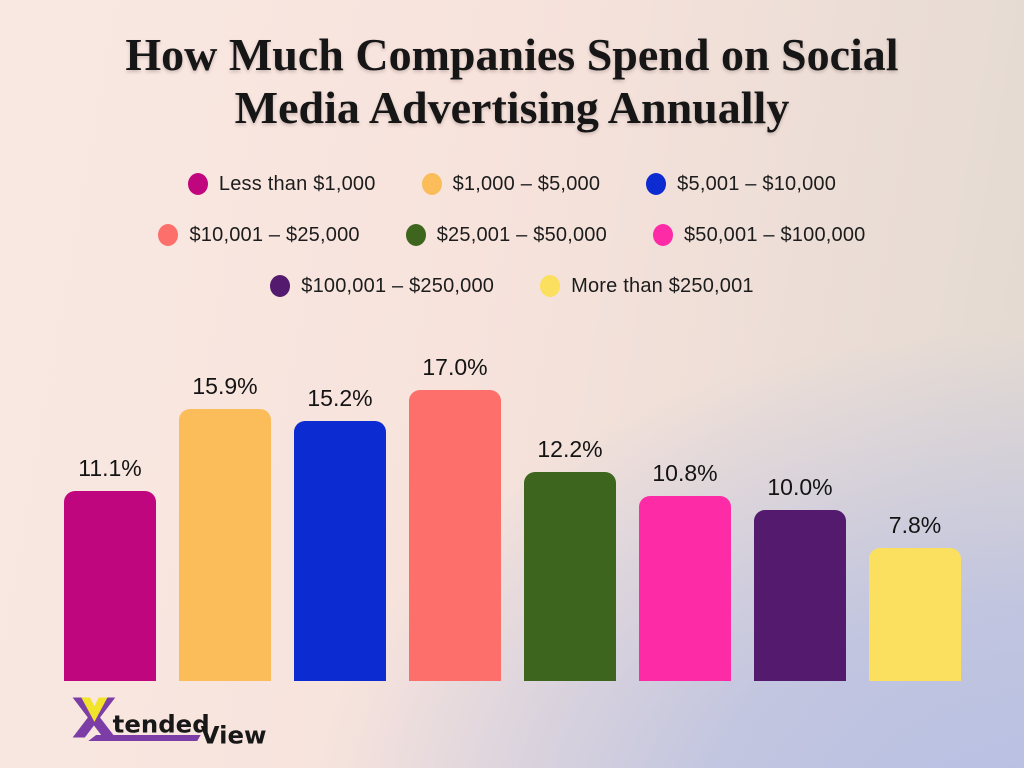 This screenshot has width=1024, height=768. I want to click on bar-value-label: 10.8%, so click(685, 473).